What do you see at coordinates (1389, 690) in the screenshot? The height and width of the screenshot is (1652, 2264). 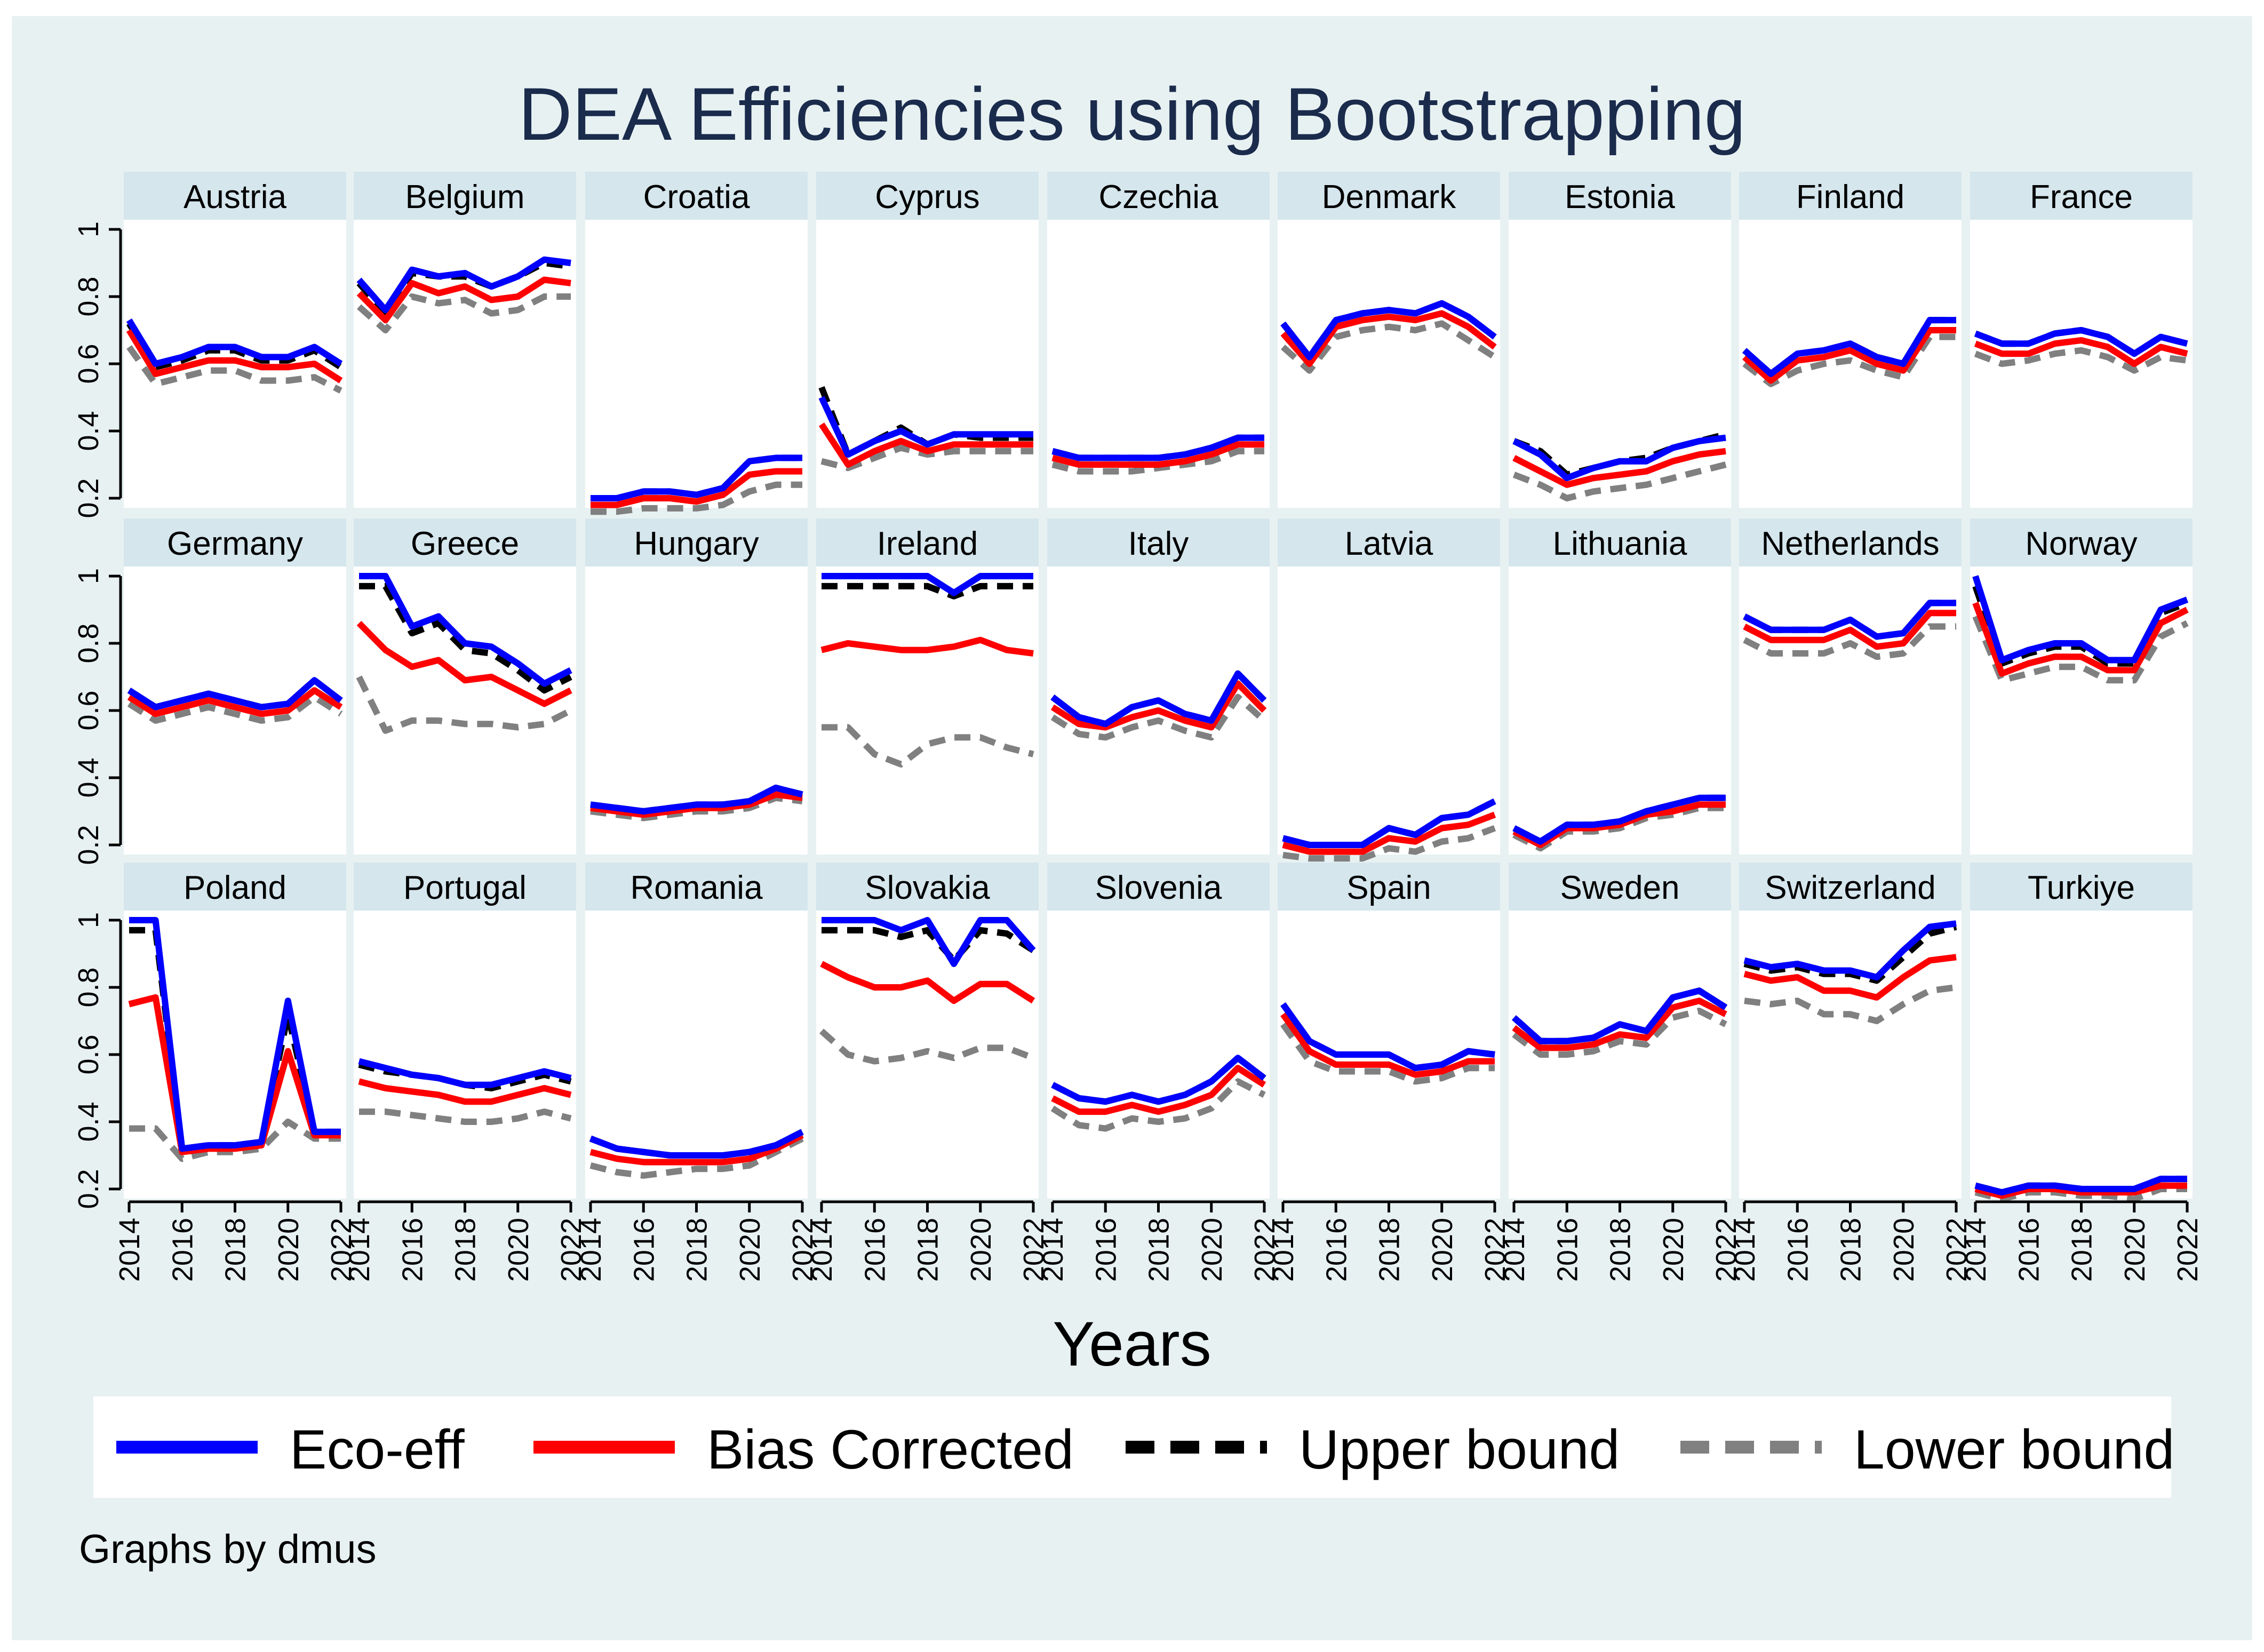 I see `panel-latvia: Latvia` at bounding box center [1389, 690].